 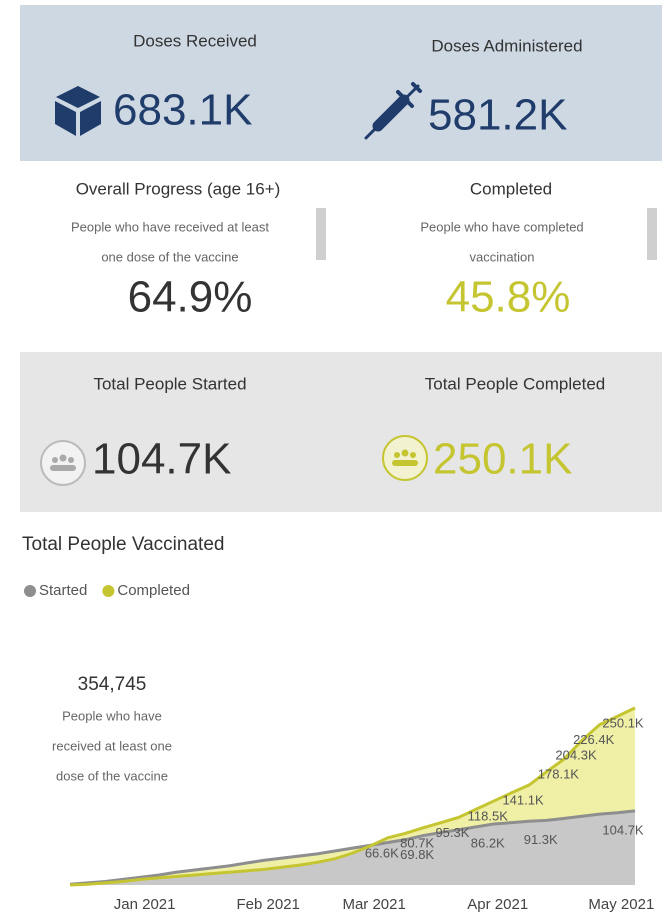 What do you see at coordinates (497, 115) in the screenshot?
I see `doses-administered-value: 581.2K` at bounding box center [497, 115].